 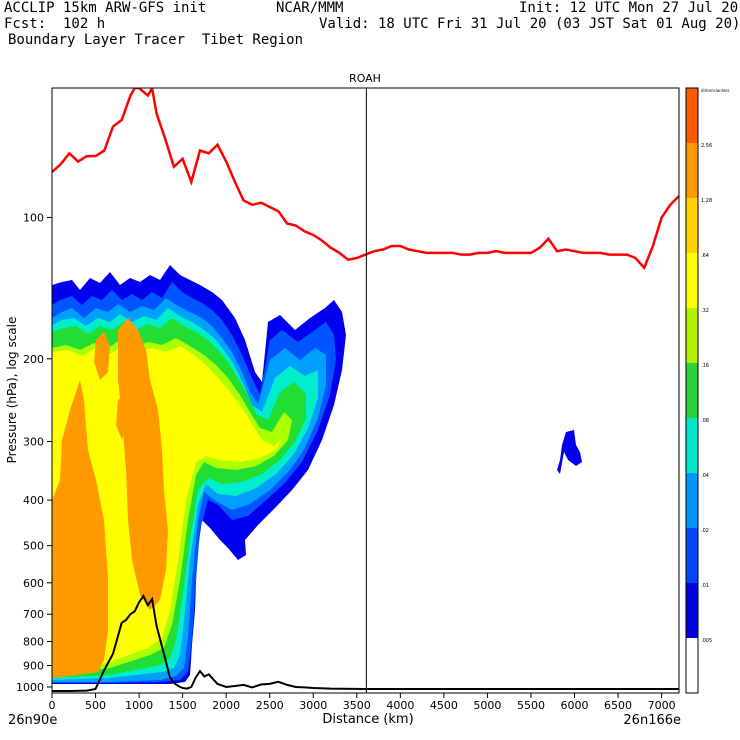 What do you see at coordinates (80, 529) in the screenshot?
I see `tracer-contour-1.28` at bounding box center [80, 529].